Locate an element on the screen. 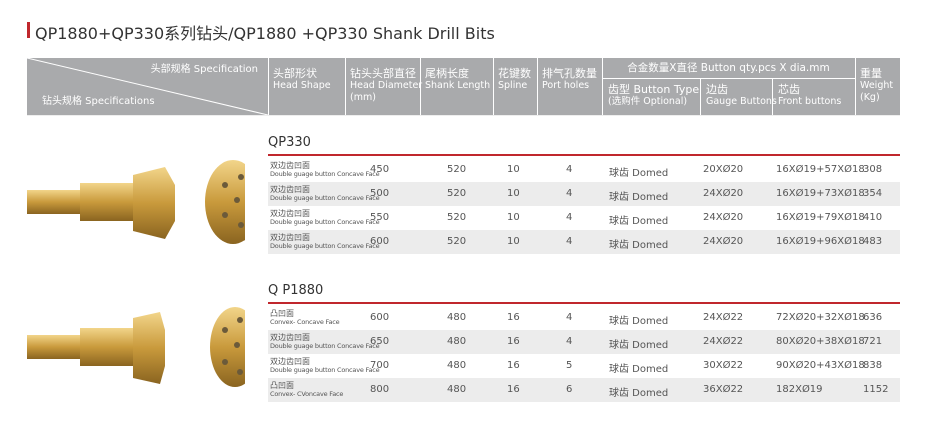 The image size is (932, 441). header-en: (Kg) is located at coordinates (870, 97).